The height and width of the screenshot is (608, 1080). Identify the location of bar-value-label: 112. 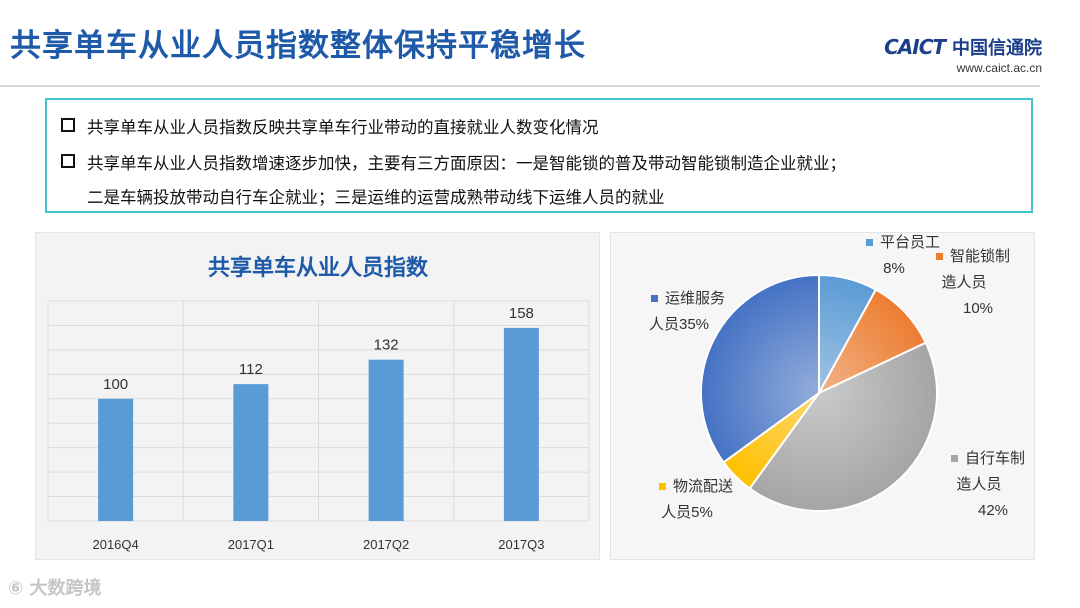
(251, 369).